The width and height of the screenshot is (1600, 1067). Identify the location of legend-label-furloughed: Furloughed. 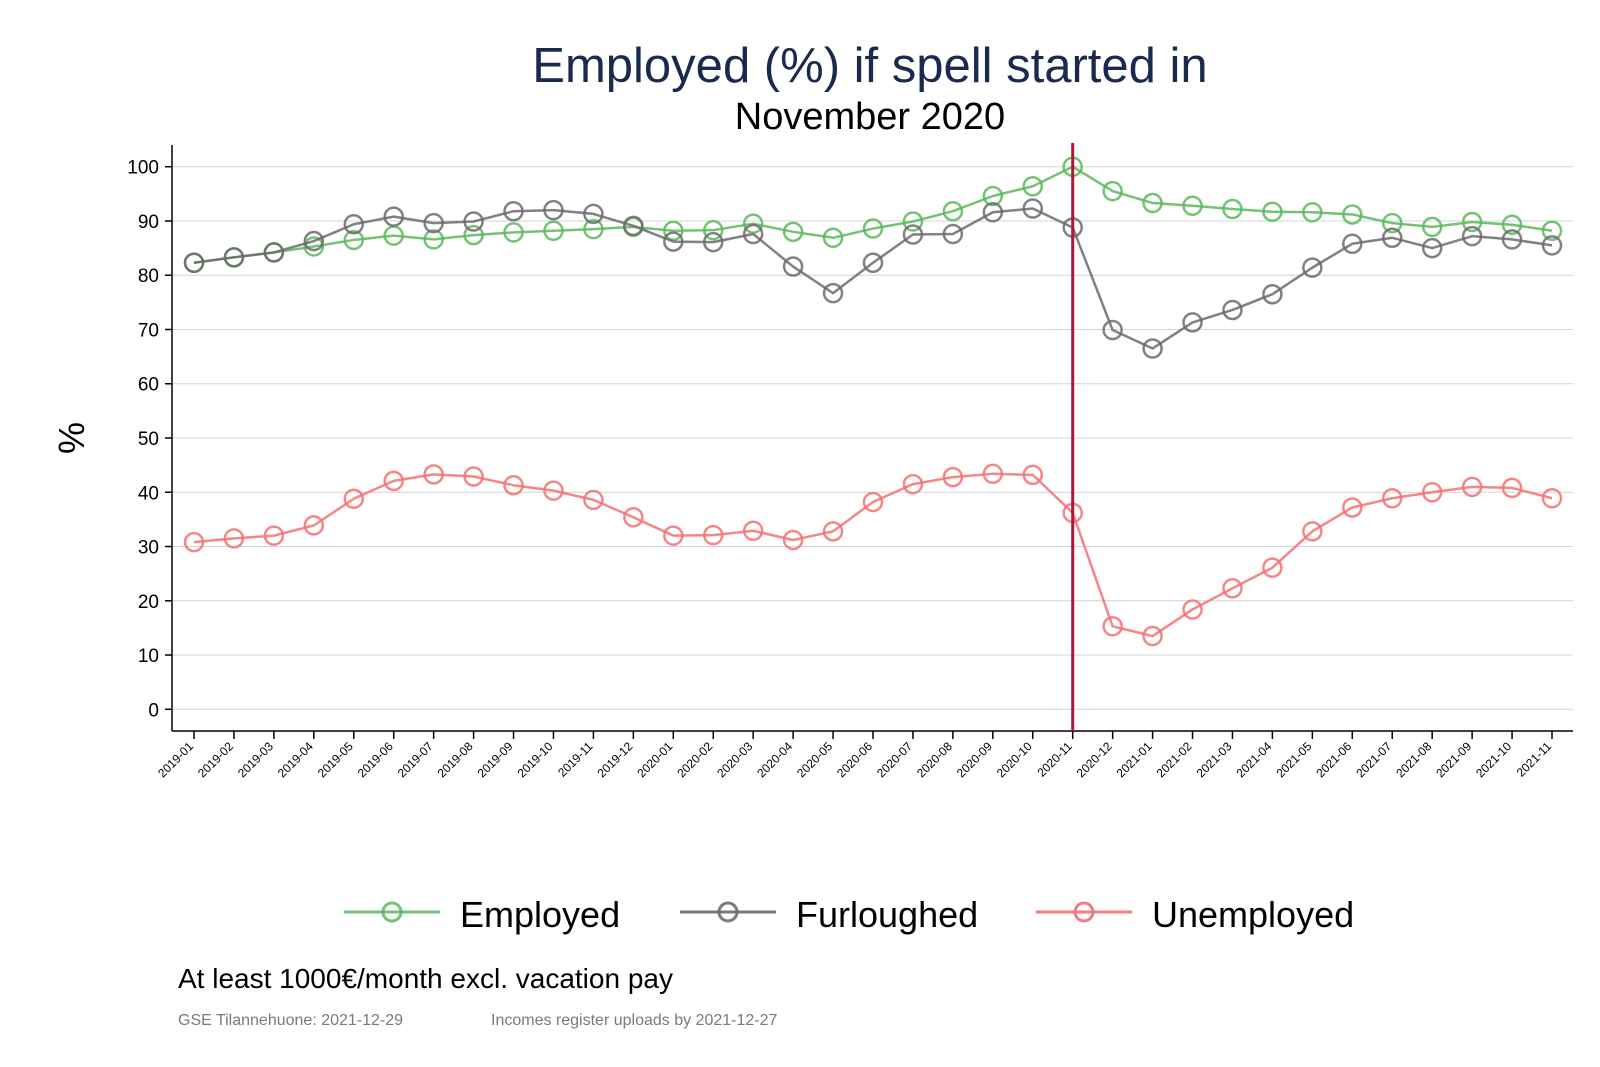
(887, 914).